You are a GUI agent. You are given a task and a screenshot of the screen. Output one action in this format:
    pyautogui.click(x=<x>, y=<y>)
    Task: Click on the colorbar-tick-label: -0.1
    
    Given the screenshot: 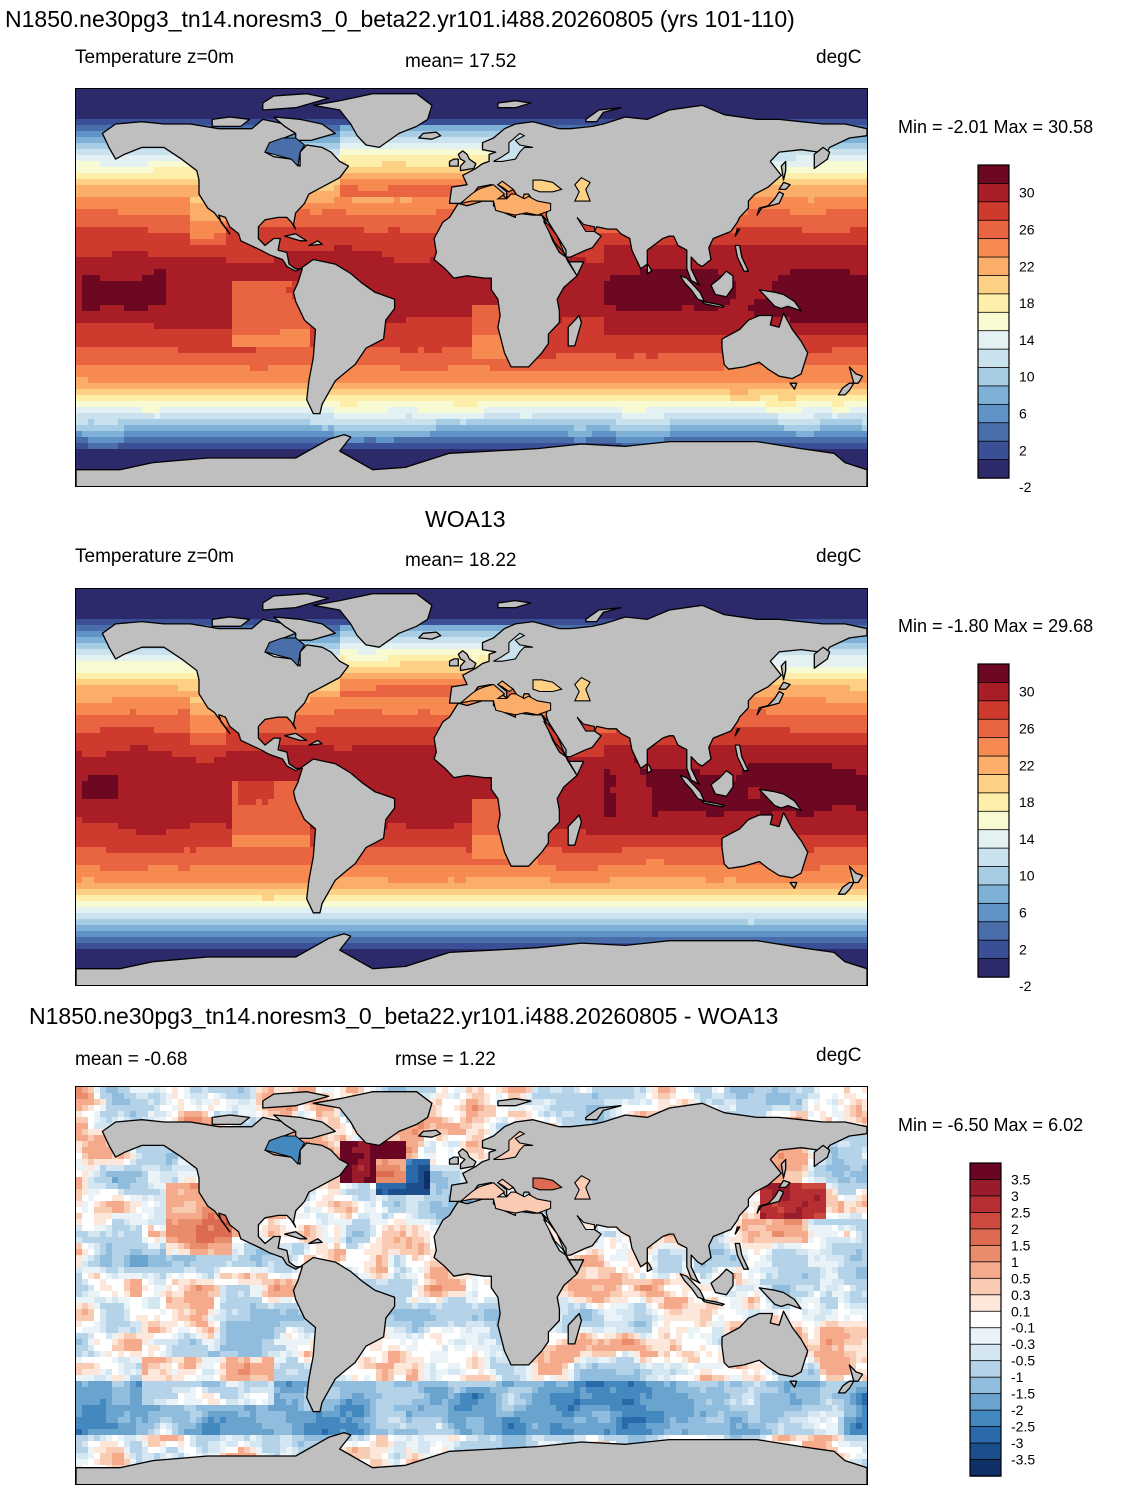 What is the action you would take?
    pyautogui.click(x=1023, y=1328)
    